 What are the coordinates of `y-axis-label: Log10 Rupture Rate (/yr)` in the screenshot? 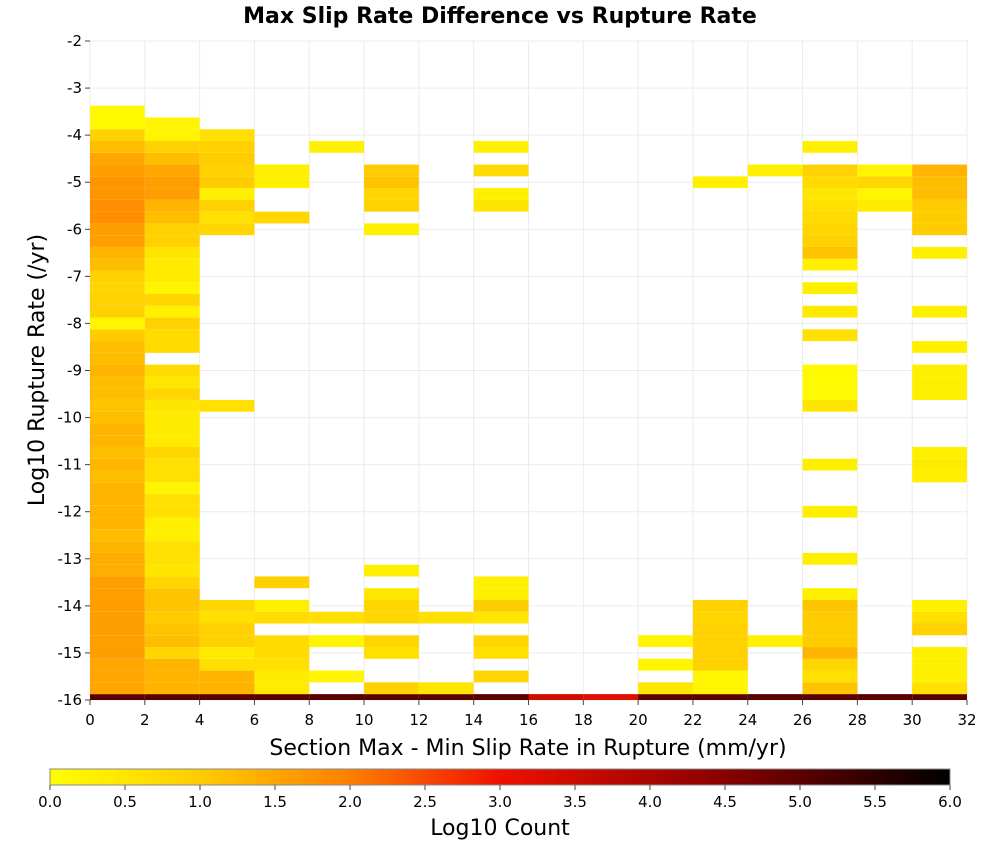 It's located at (37, 370).